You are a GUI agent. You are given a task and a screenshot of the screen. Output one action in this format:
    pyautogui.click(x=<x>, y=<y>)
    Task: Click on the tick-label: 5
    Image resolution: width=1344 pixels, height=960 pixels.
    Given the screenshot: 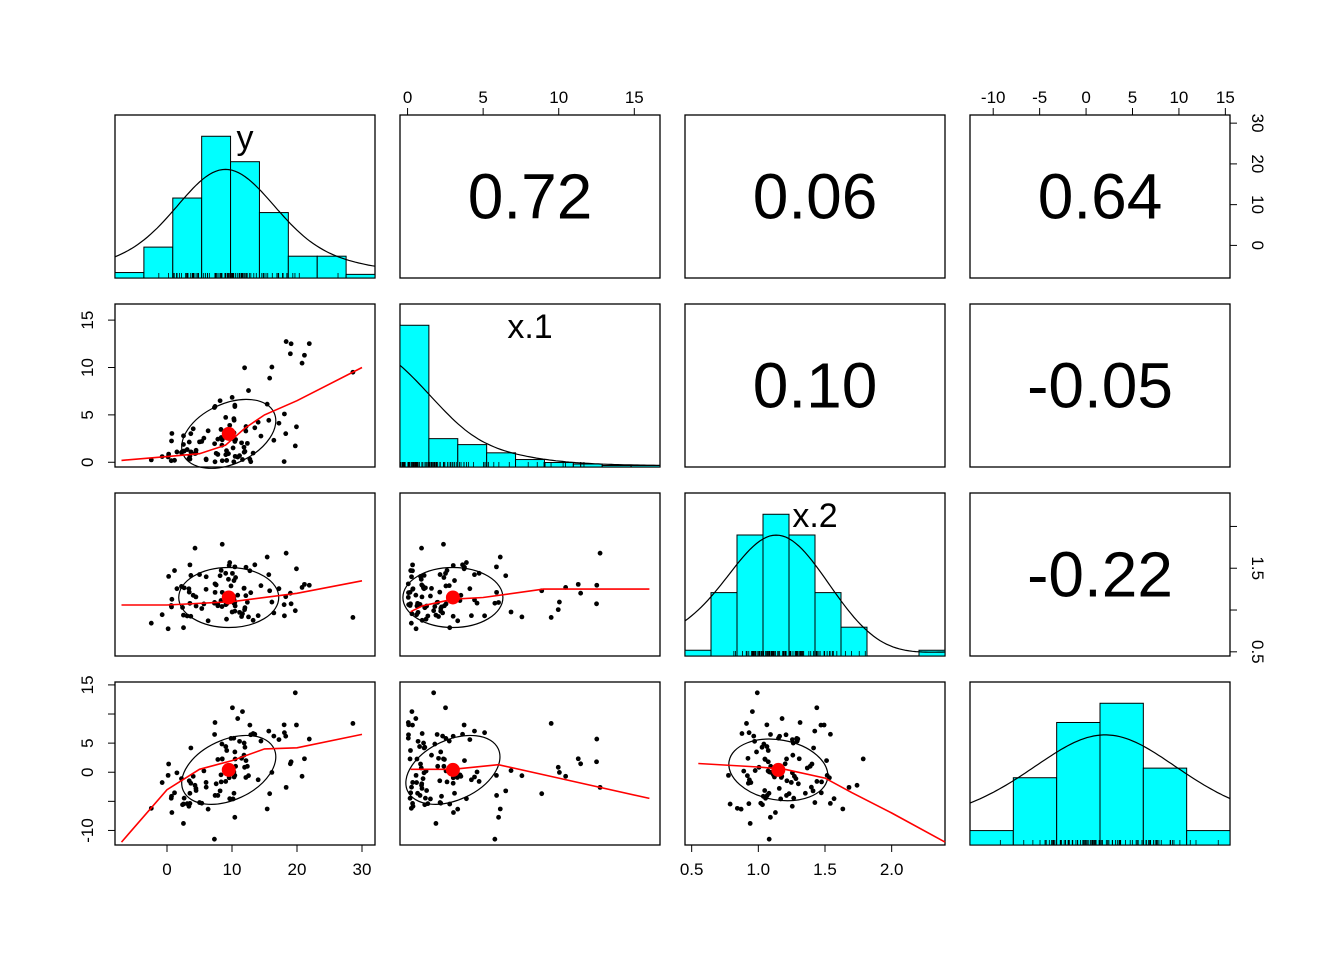 What is the action you would take?
    pyautogui.click(x=87, y=414)
    